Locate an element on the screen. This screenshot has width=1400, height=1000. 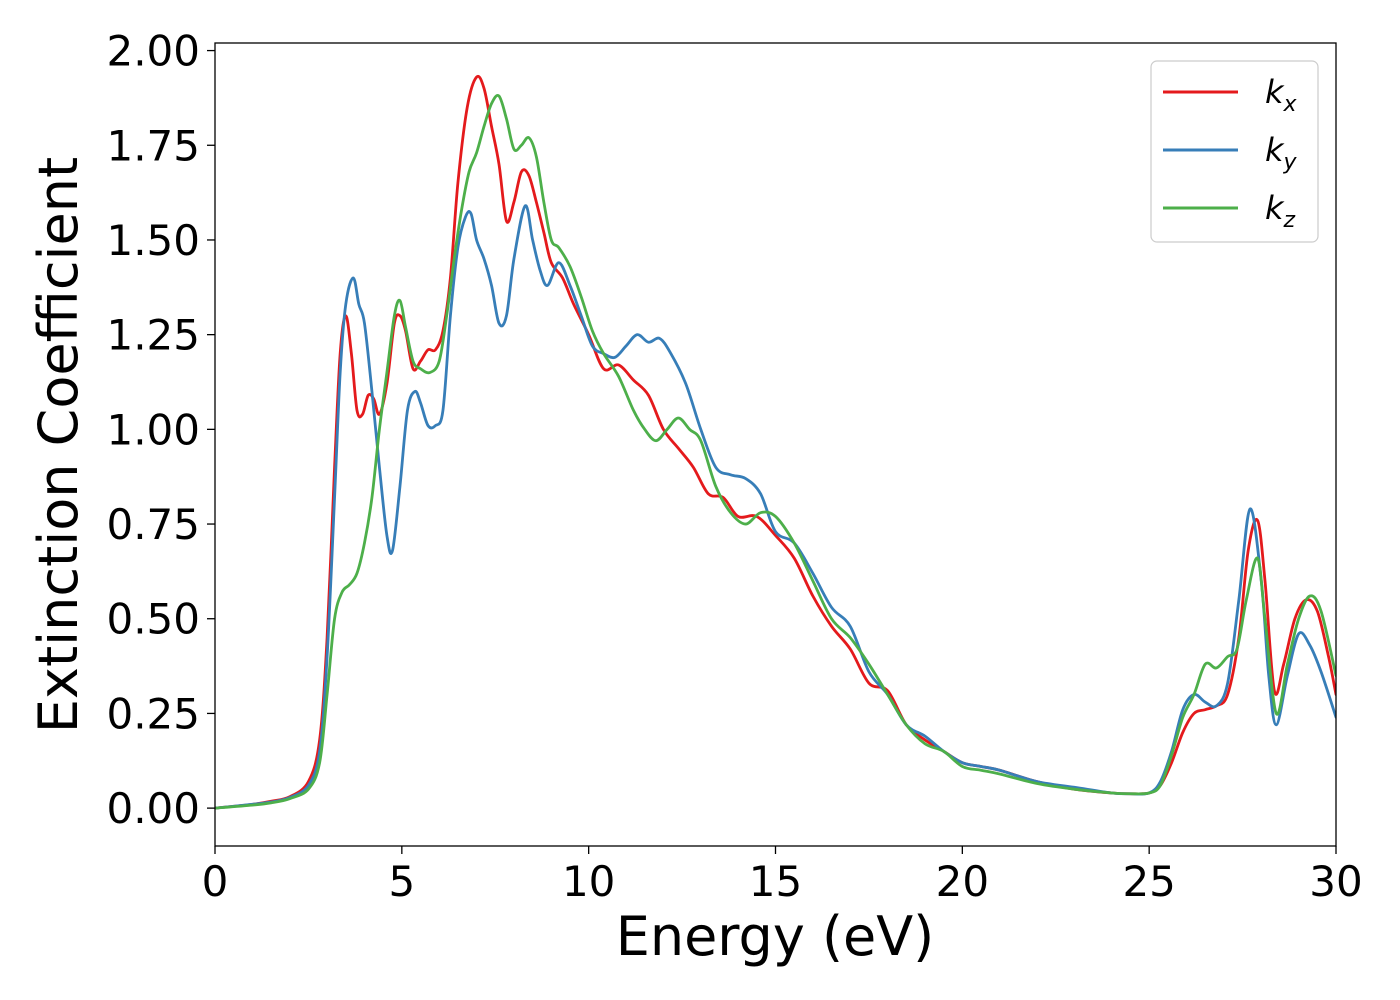
y-axis-title: Extinction Coefficient is located at coordinates (58, 445).